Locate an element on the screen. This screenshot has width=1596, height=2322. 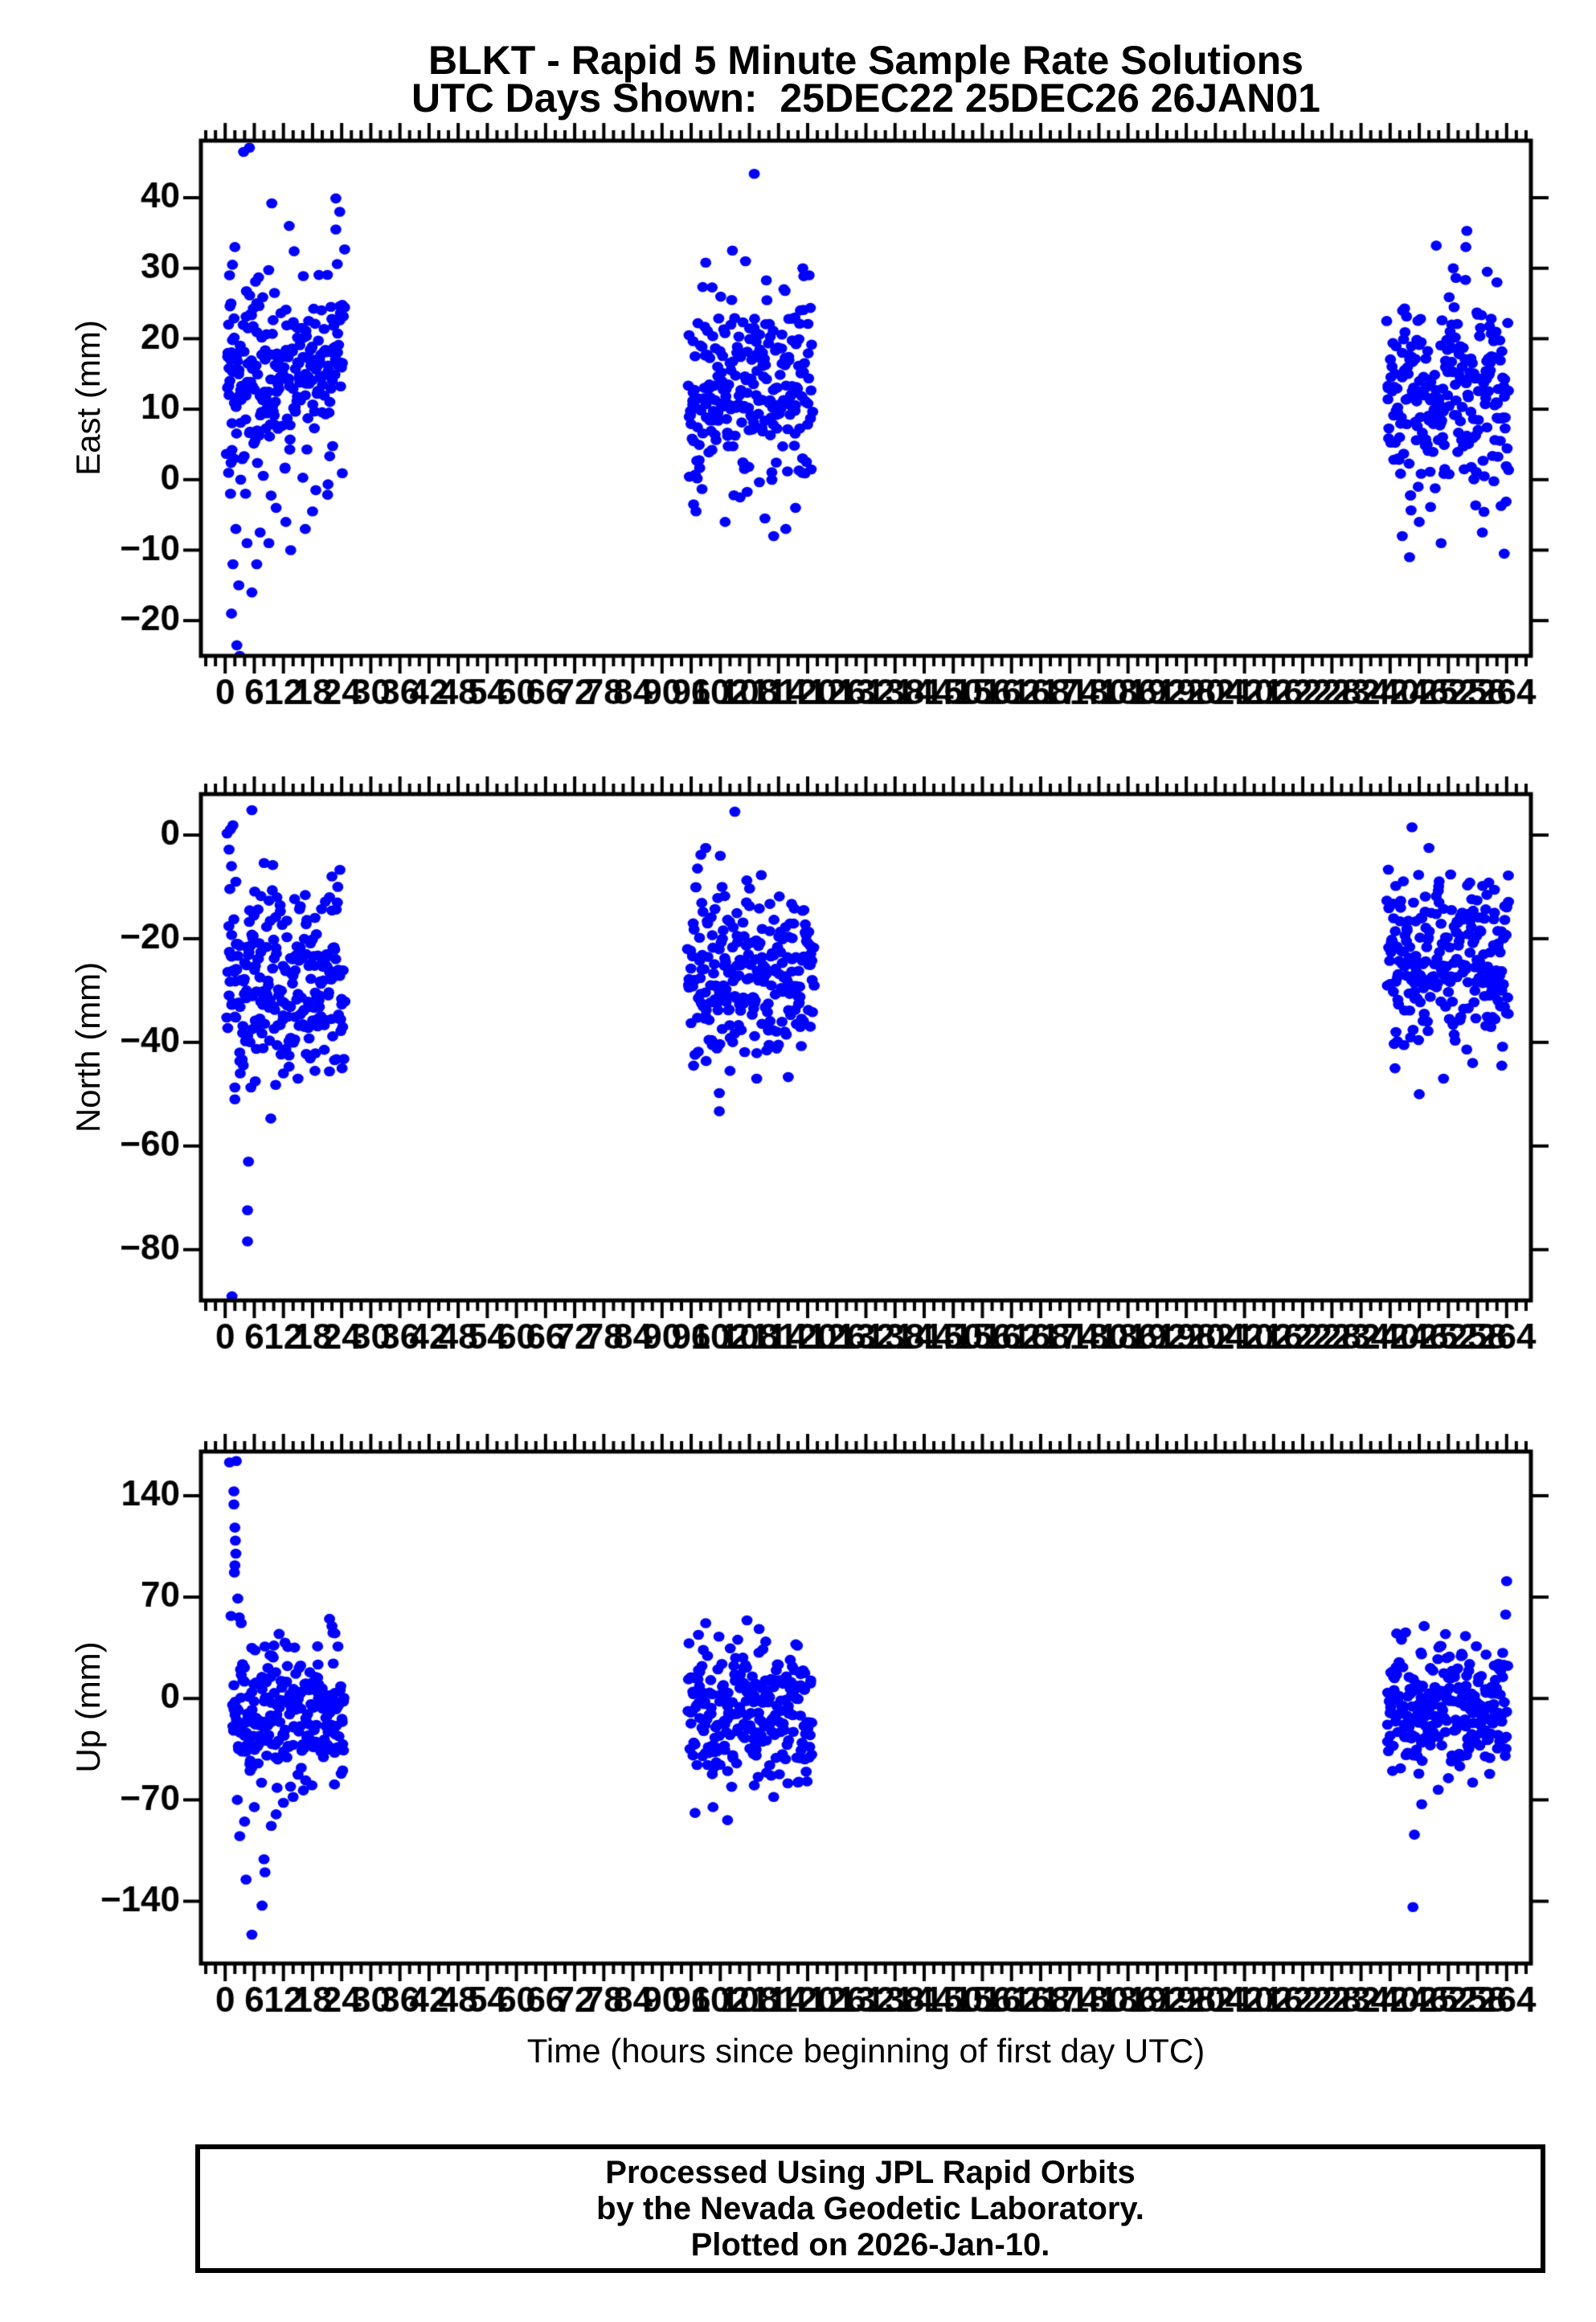
footer-line1: Processed Using JPL Rapid Orbits is located at coordinates (870, 2172).